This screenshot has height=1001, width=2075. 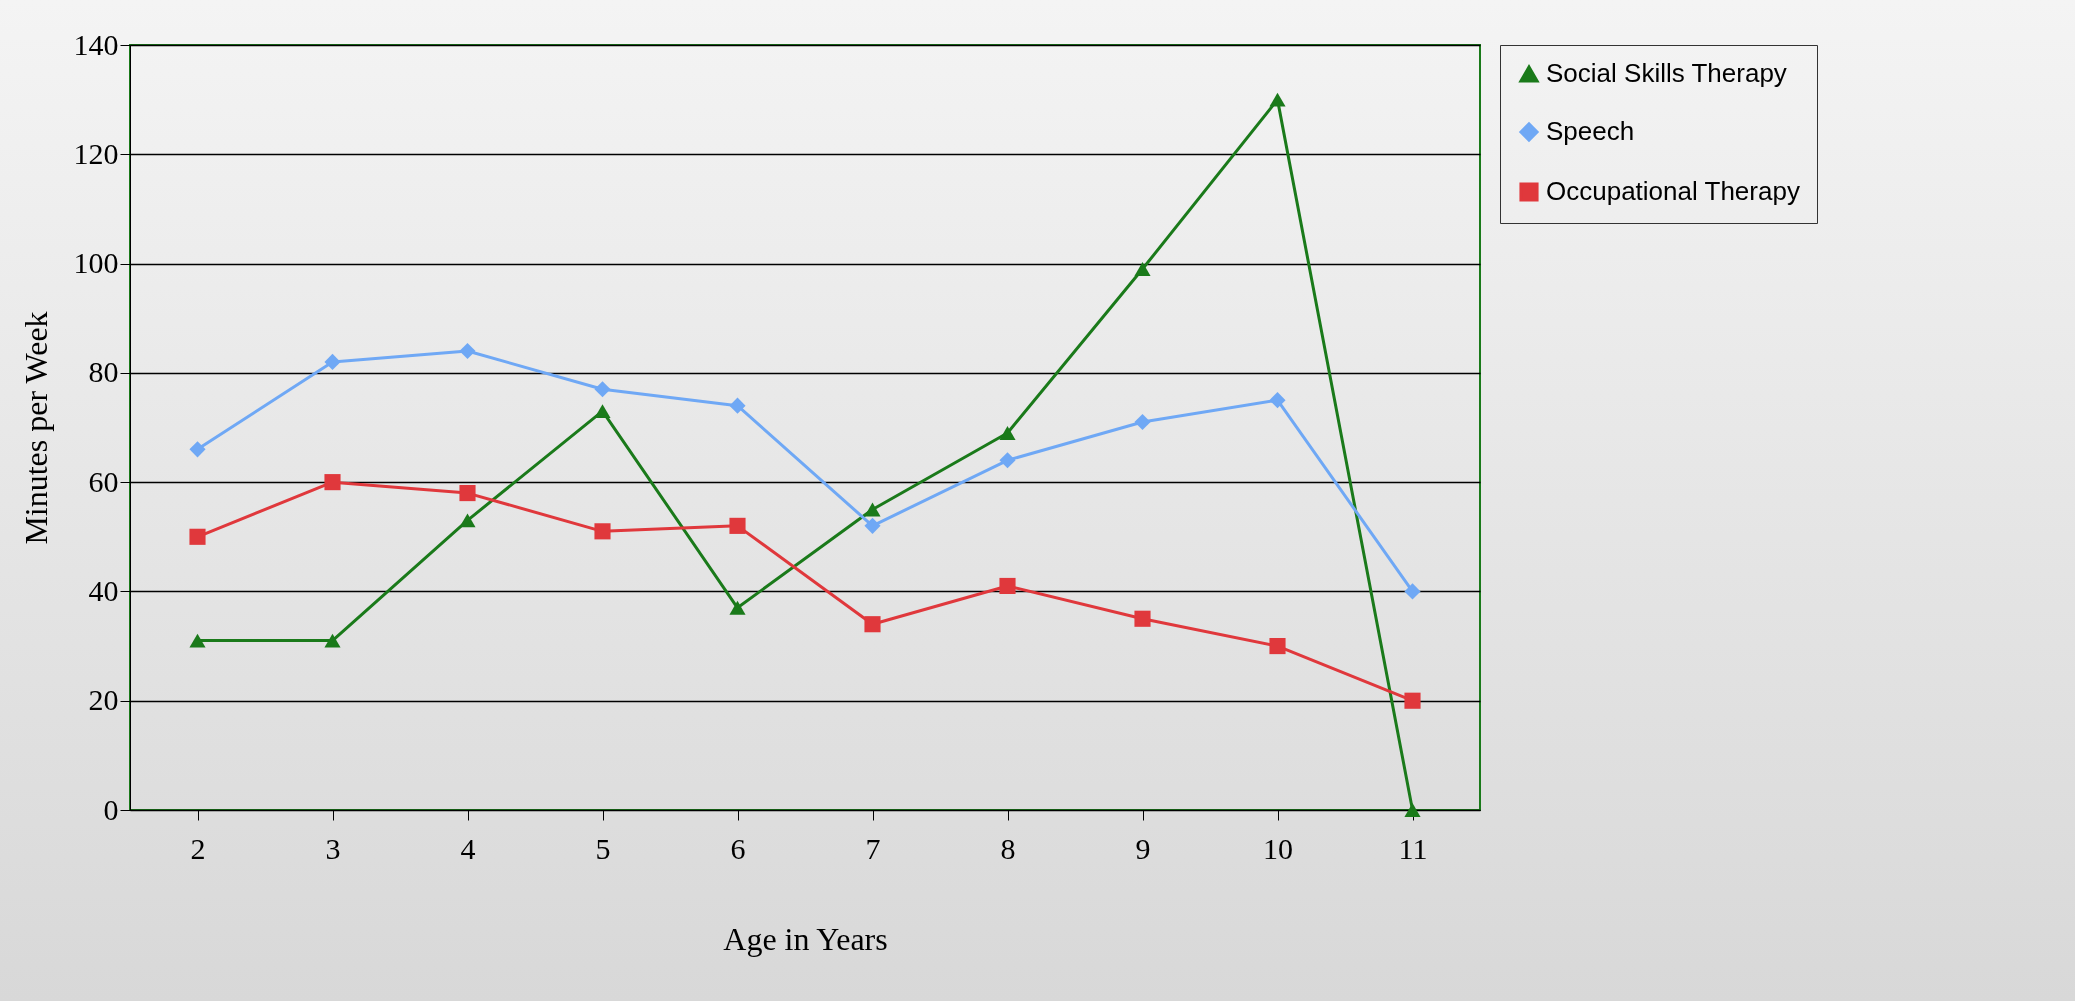 I want to click on y-tick-label: 100, so click(x=96, y=263).